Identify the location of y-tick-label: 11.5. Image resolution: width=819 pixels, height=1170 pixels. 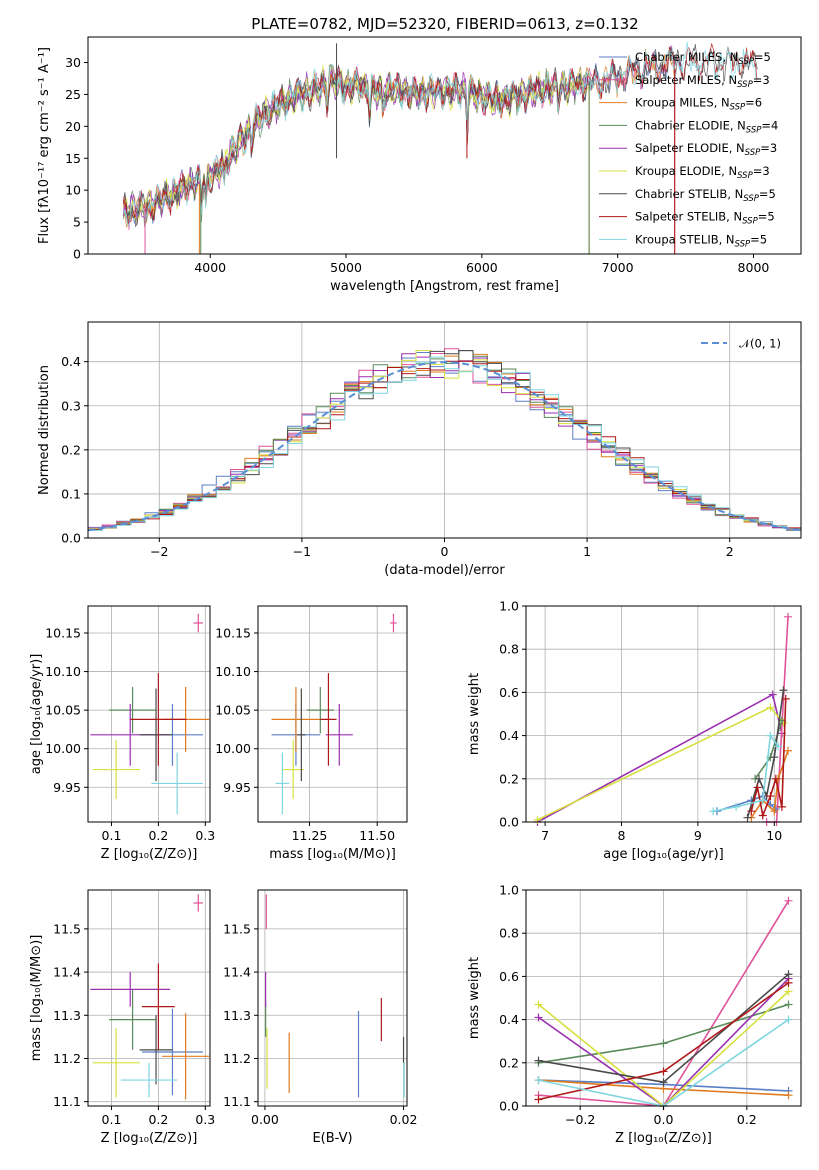
(237, 928).